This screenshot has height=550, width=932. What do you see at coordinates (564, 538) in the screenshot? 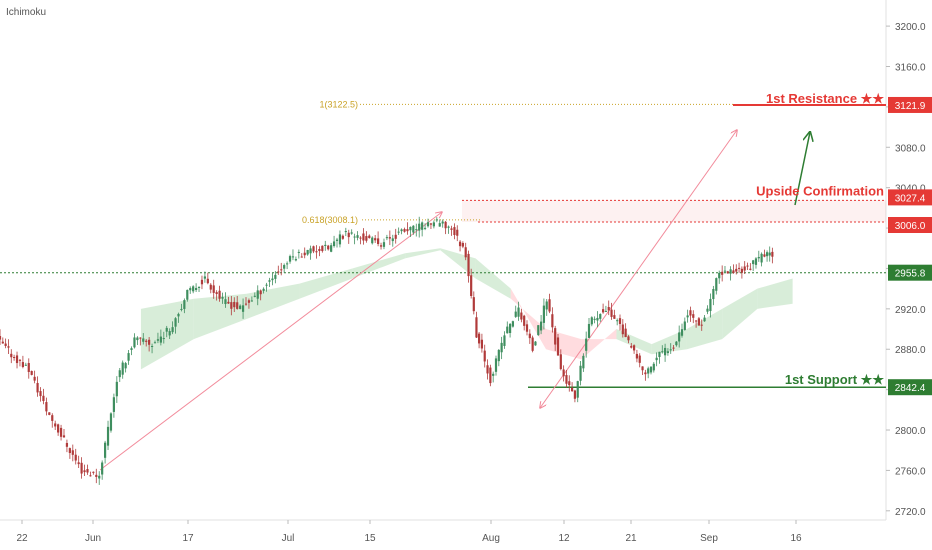
I see `x-tick-label: 12` at bounding box center [564, 538].